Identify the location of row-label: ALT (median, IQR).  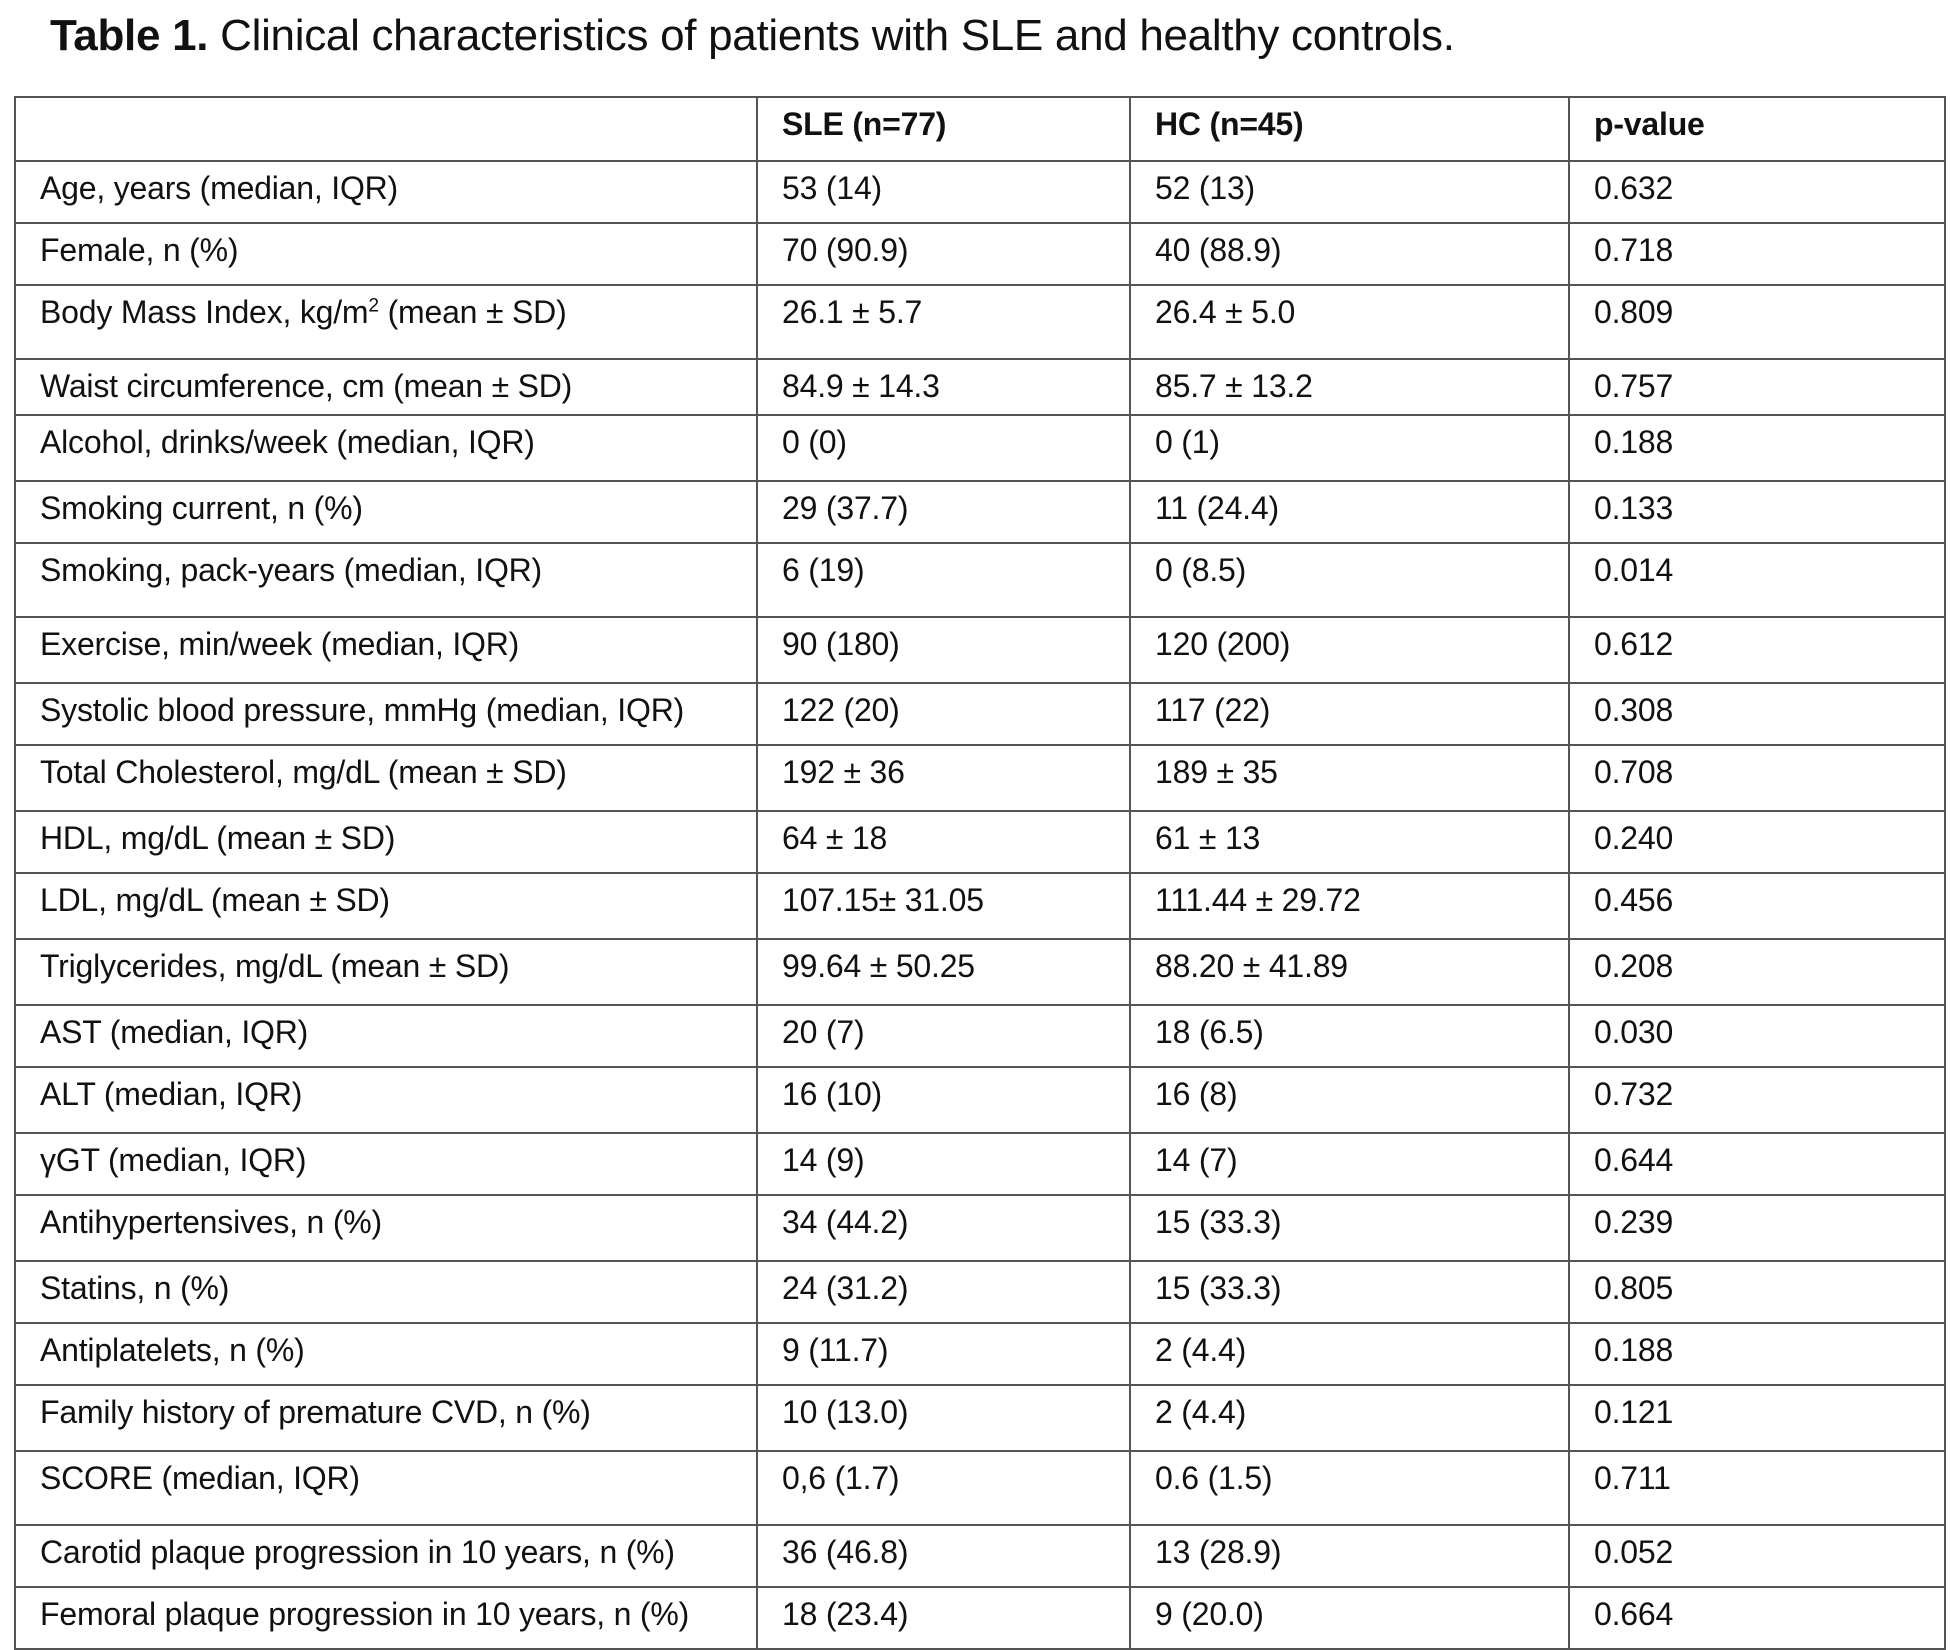
(386, 1100).